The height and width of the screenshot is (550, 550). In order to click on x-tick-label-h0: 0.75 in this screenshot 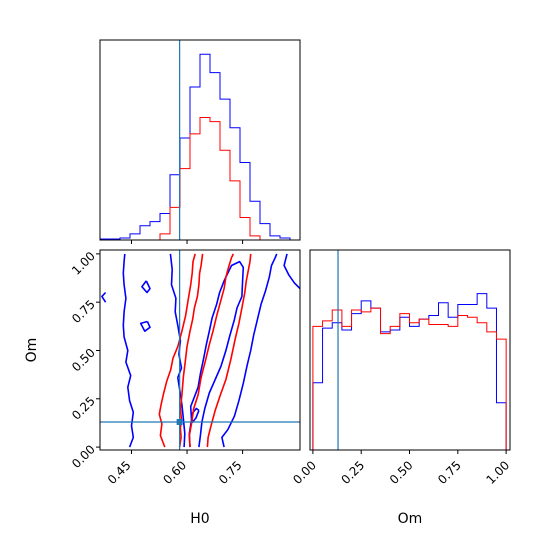, I will do `click(230, 472)`.